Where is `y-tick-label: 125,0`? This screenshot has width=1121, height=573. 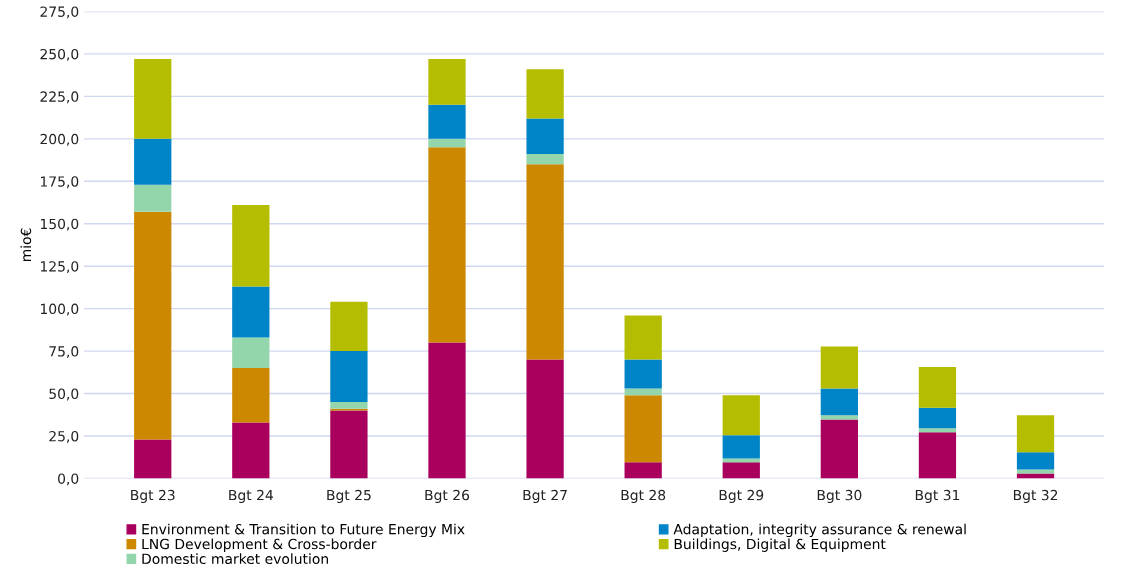
y-tick-label: 125,0 is located at coordinates (59, 267).